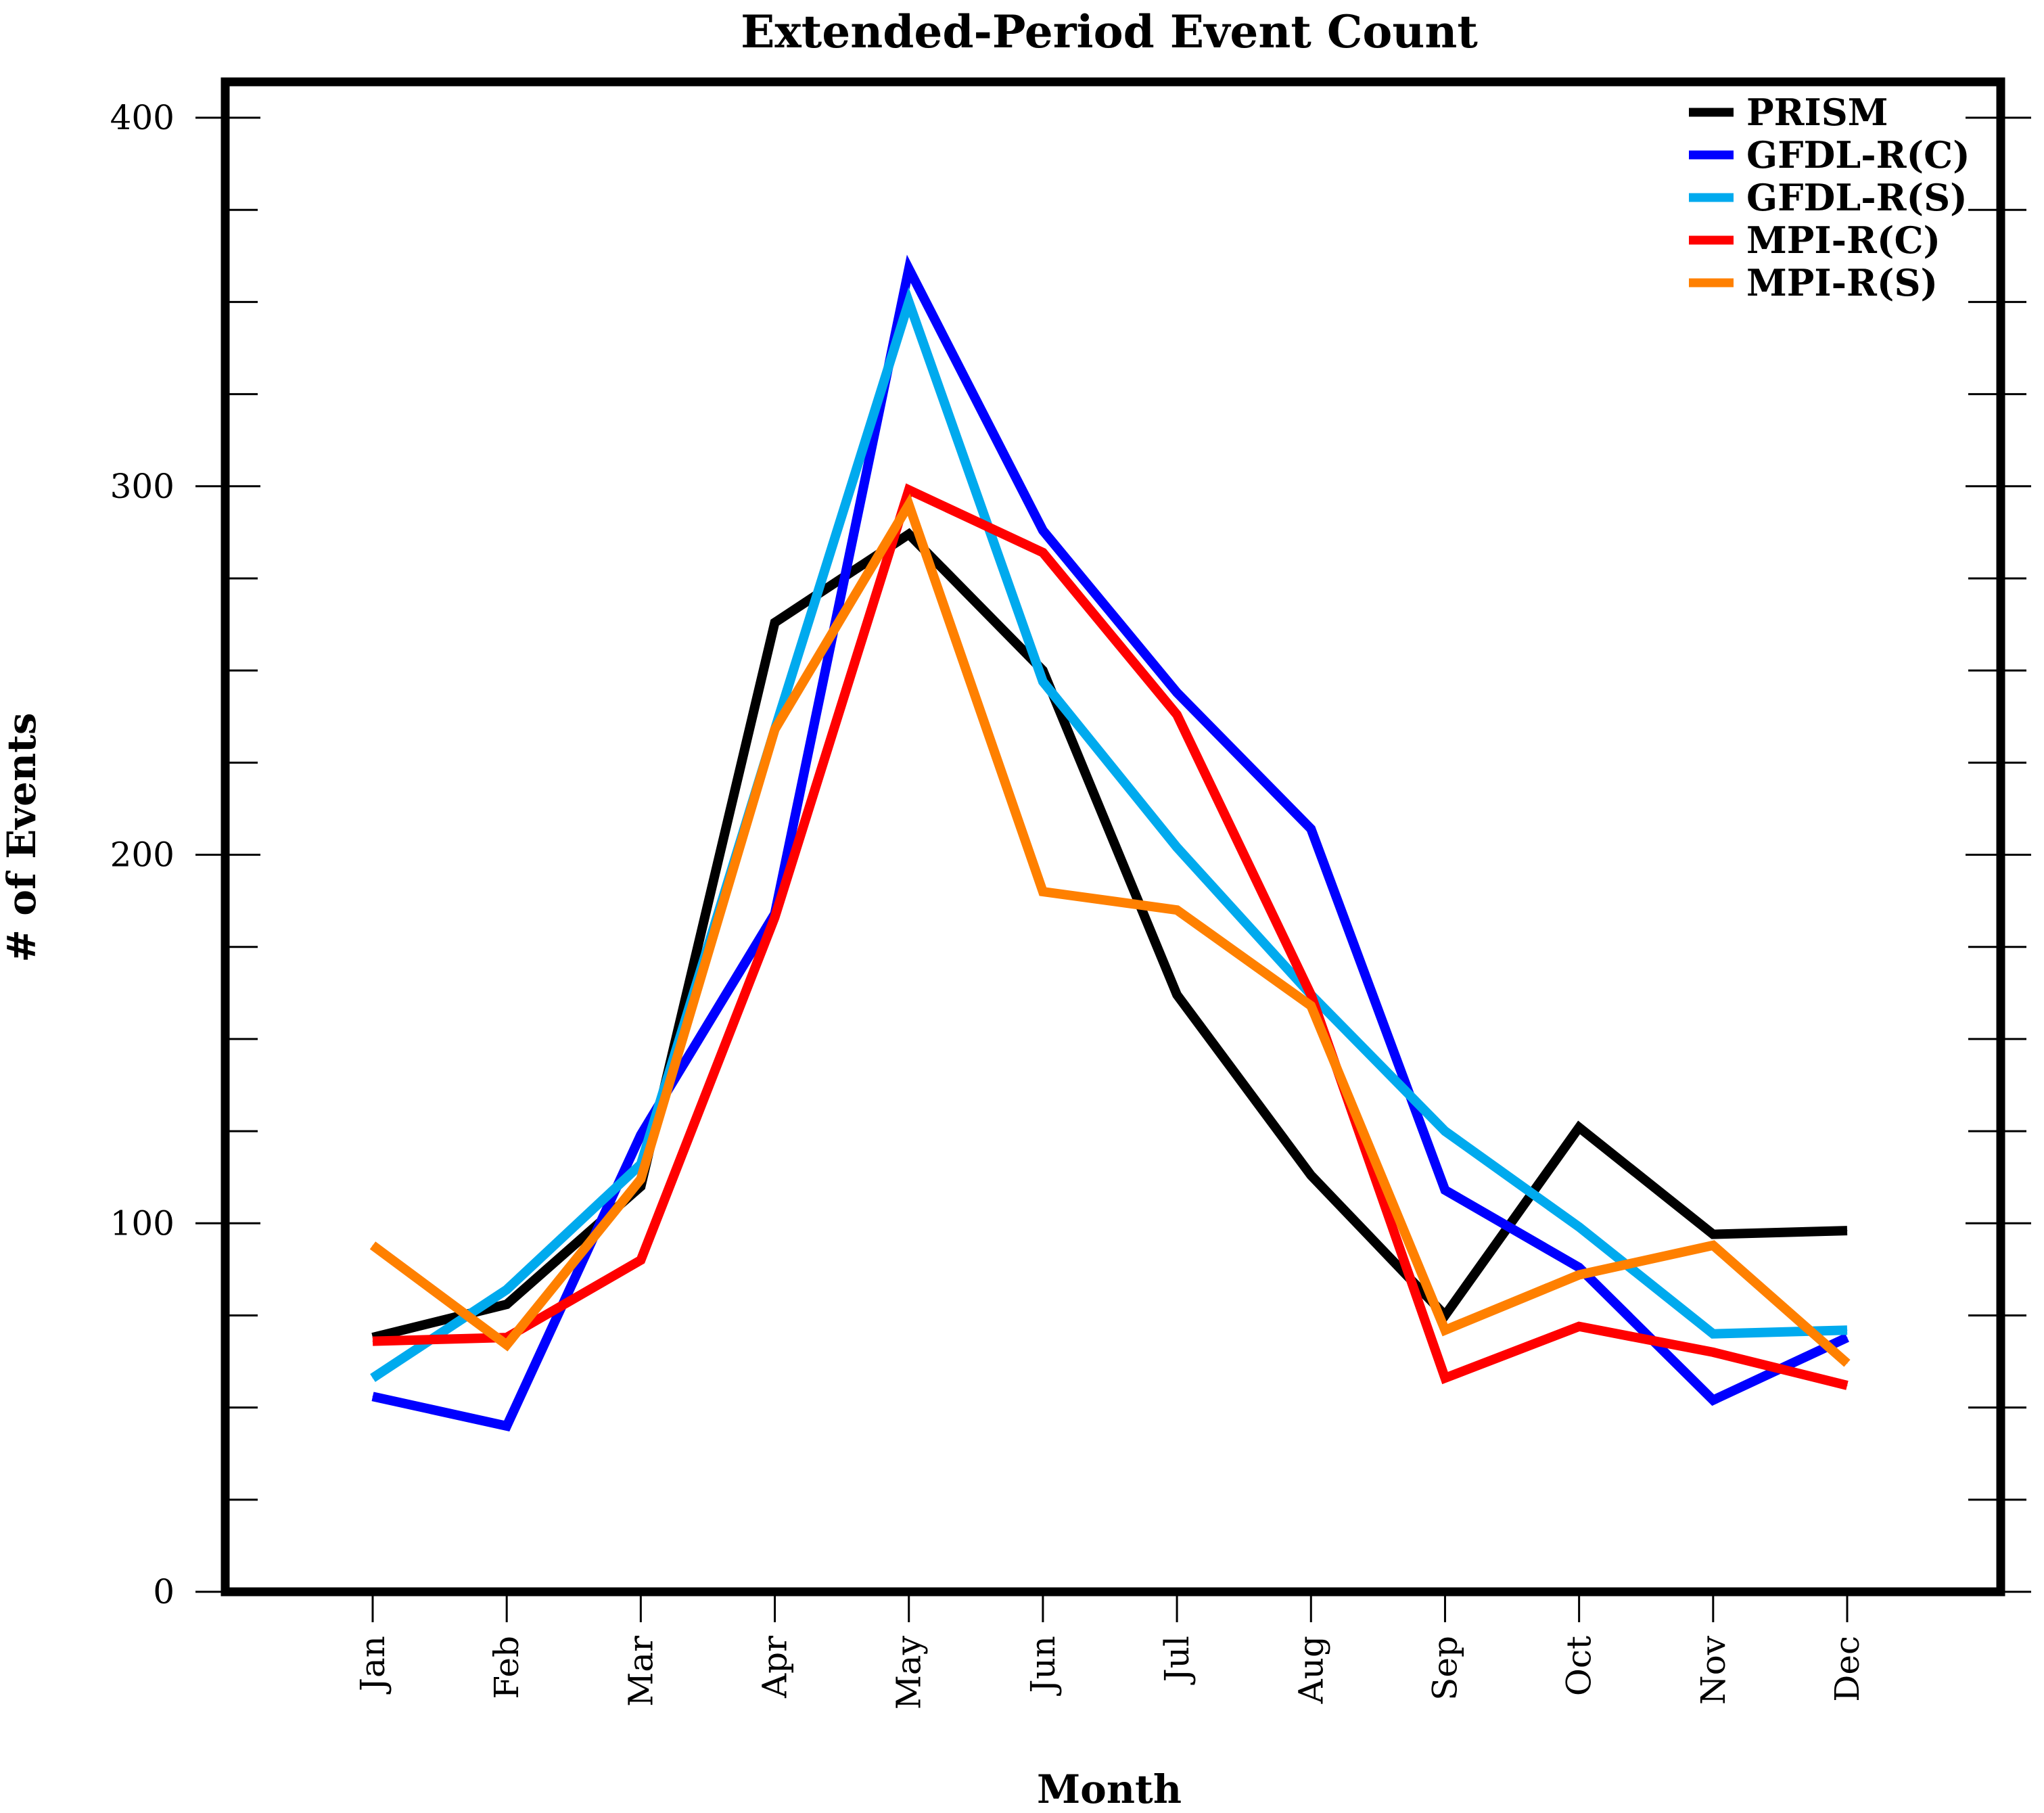  I want to click on x-tick-label: Jan, so click(372, 1665).